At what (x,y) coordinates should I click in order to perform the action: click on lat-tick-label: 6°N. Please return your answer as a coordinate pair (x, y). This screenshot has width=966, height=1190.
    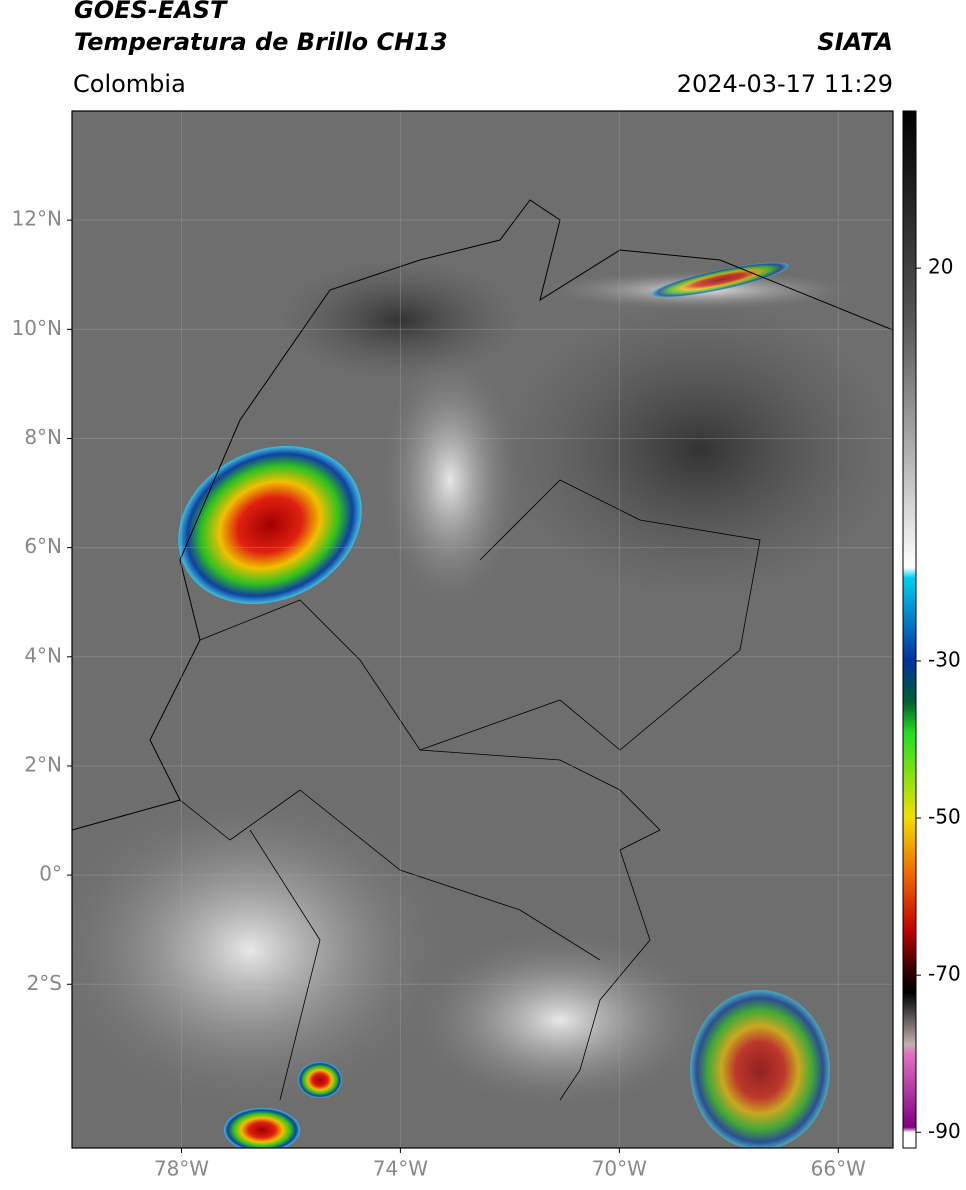
    Looking at the image, I should click on (43, 546).